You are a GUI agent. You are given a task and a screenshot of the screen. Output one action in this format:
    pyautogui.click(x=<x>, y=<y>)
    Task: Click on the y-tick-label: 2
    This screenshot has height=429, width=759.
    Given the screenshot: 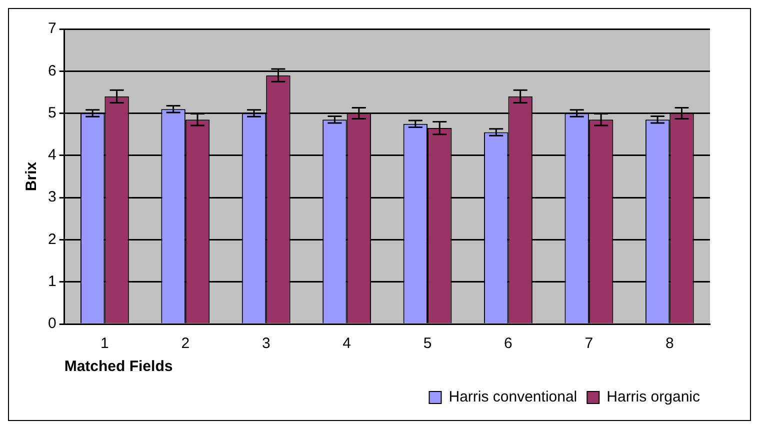 What is the action you would take?
    pyautogui.click(x=52, y=239)
    